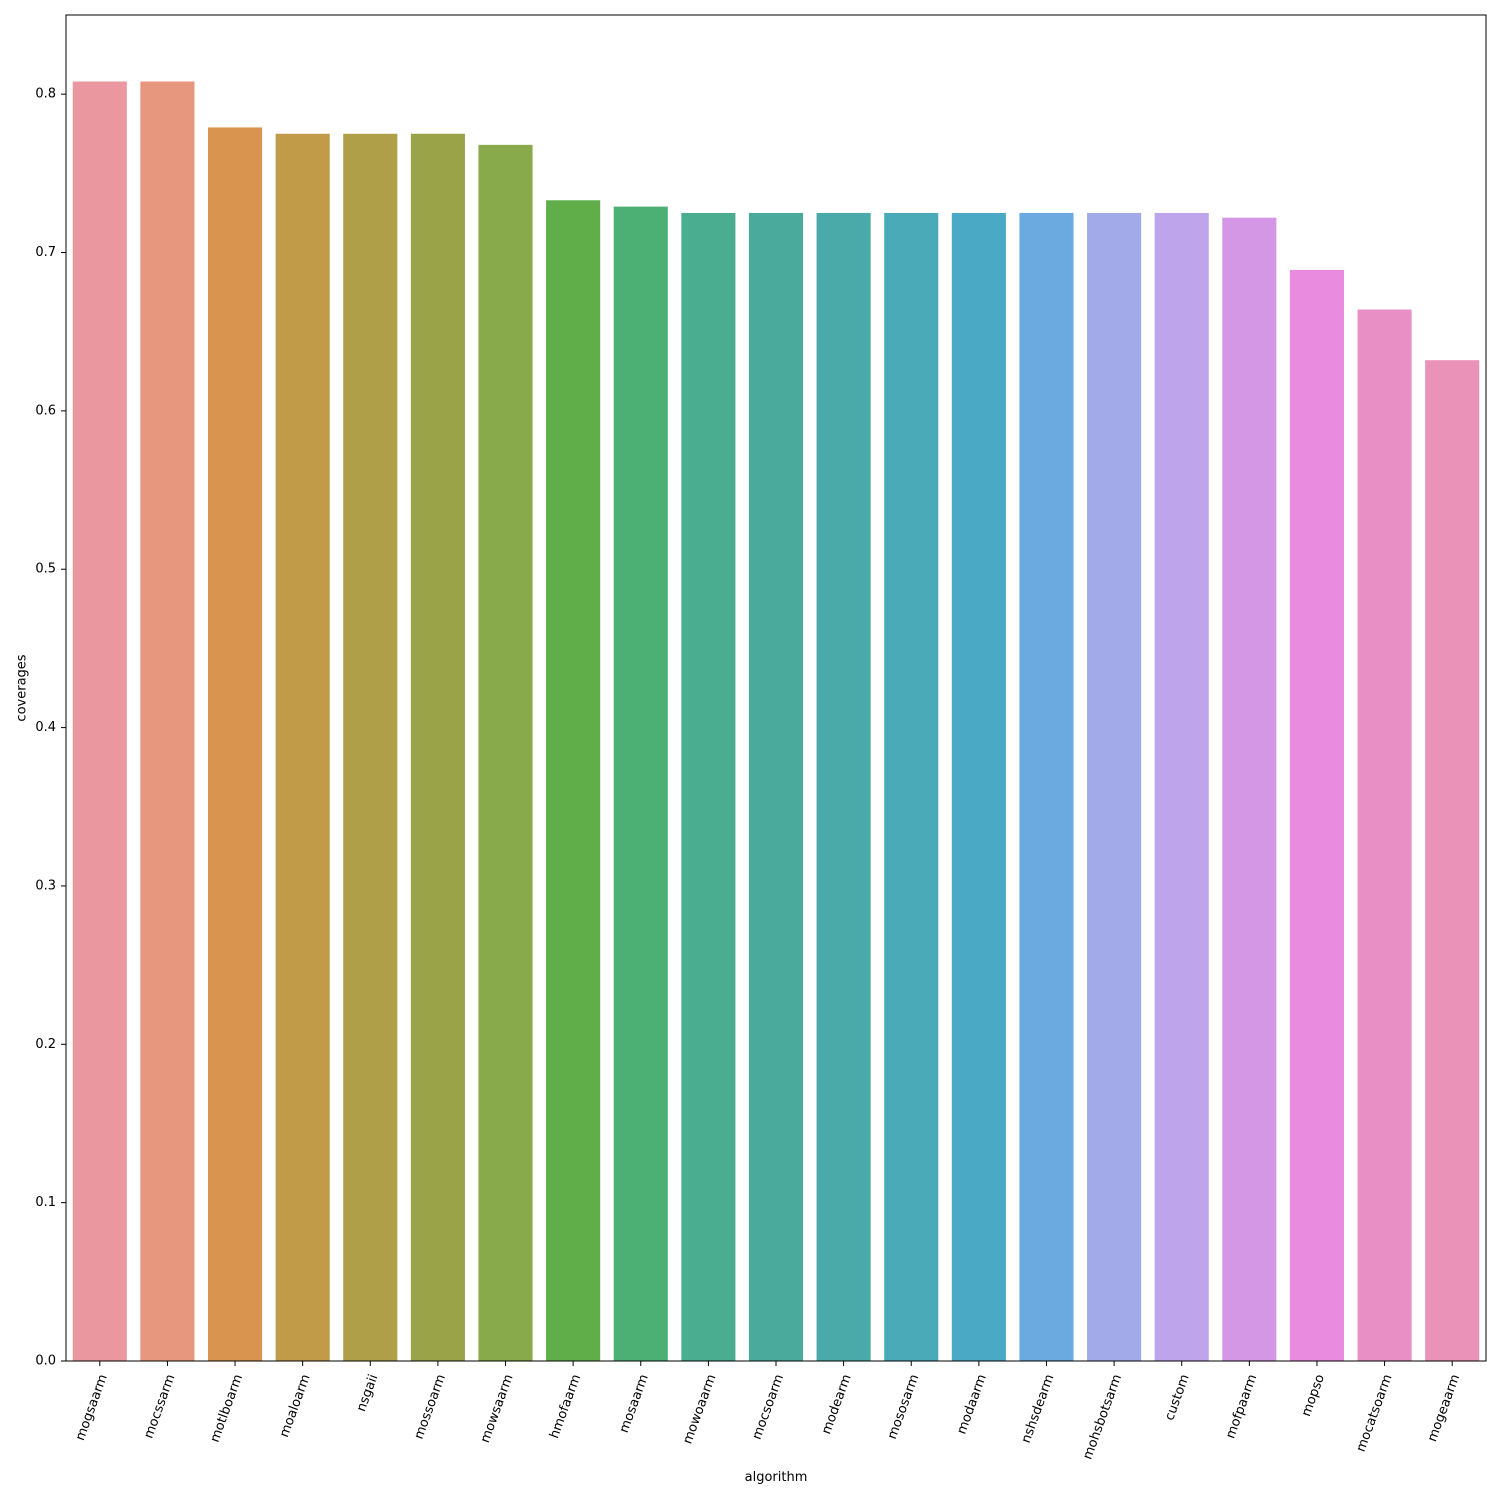 This screenshot has width=1500, height=1504. What do you see at coordinates (837, 1404) in the screenshot?
I see `x-tick-label: modearm` at bounding box center [837, 1404].